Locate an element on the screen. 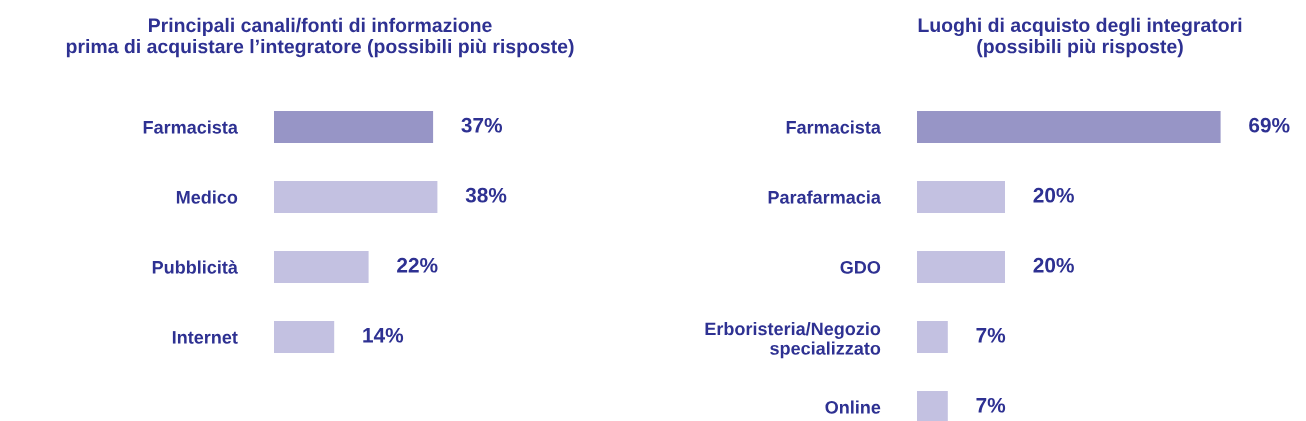  y-tick-label: Internet is located at coordinates (205, 337).